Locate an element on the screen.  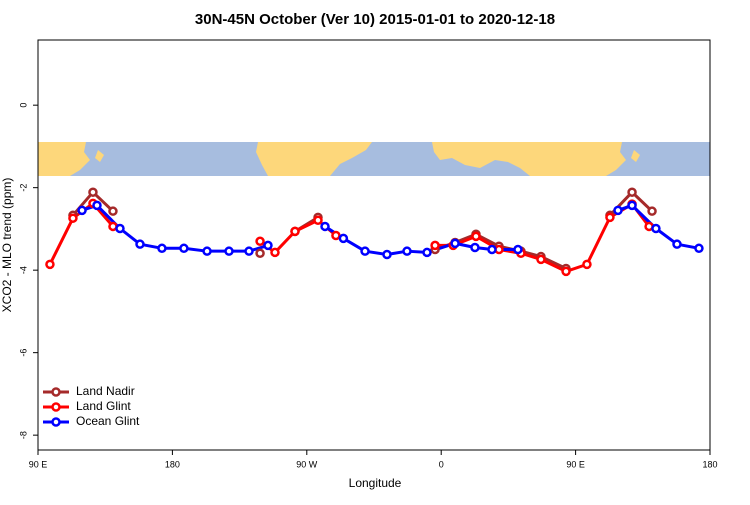
world-map-strip is located at coordinates (374, 159).